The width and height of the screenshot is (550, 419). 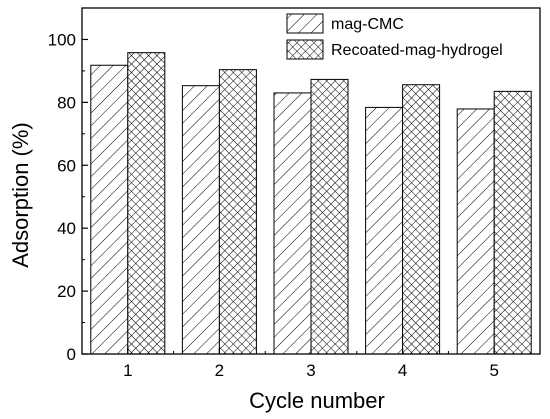 What do you see at coordinates (66, 291) in the screenshot?
I see `y-tick-label-20: 20` at bounding box center [66, 291].